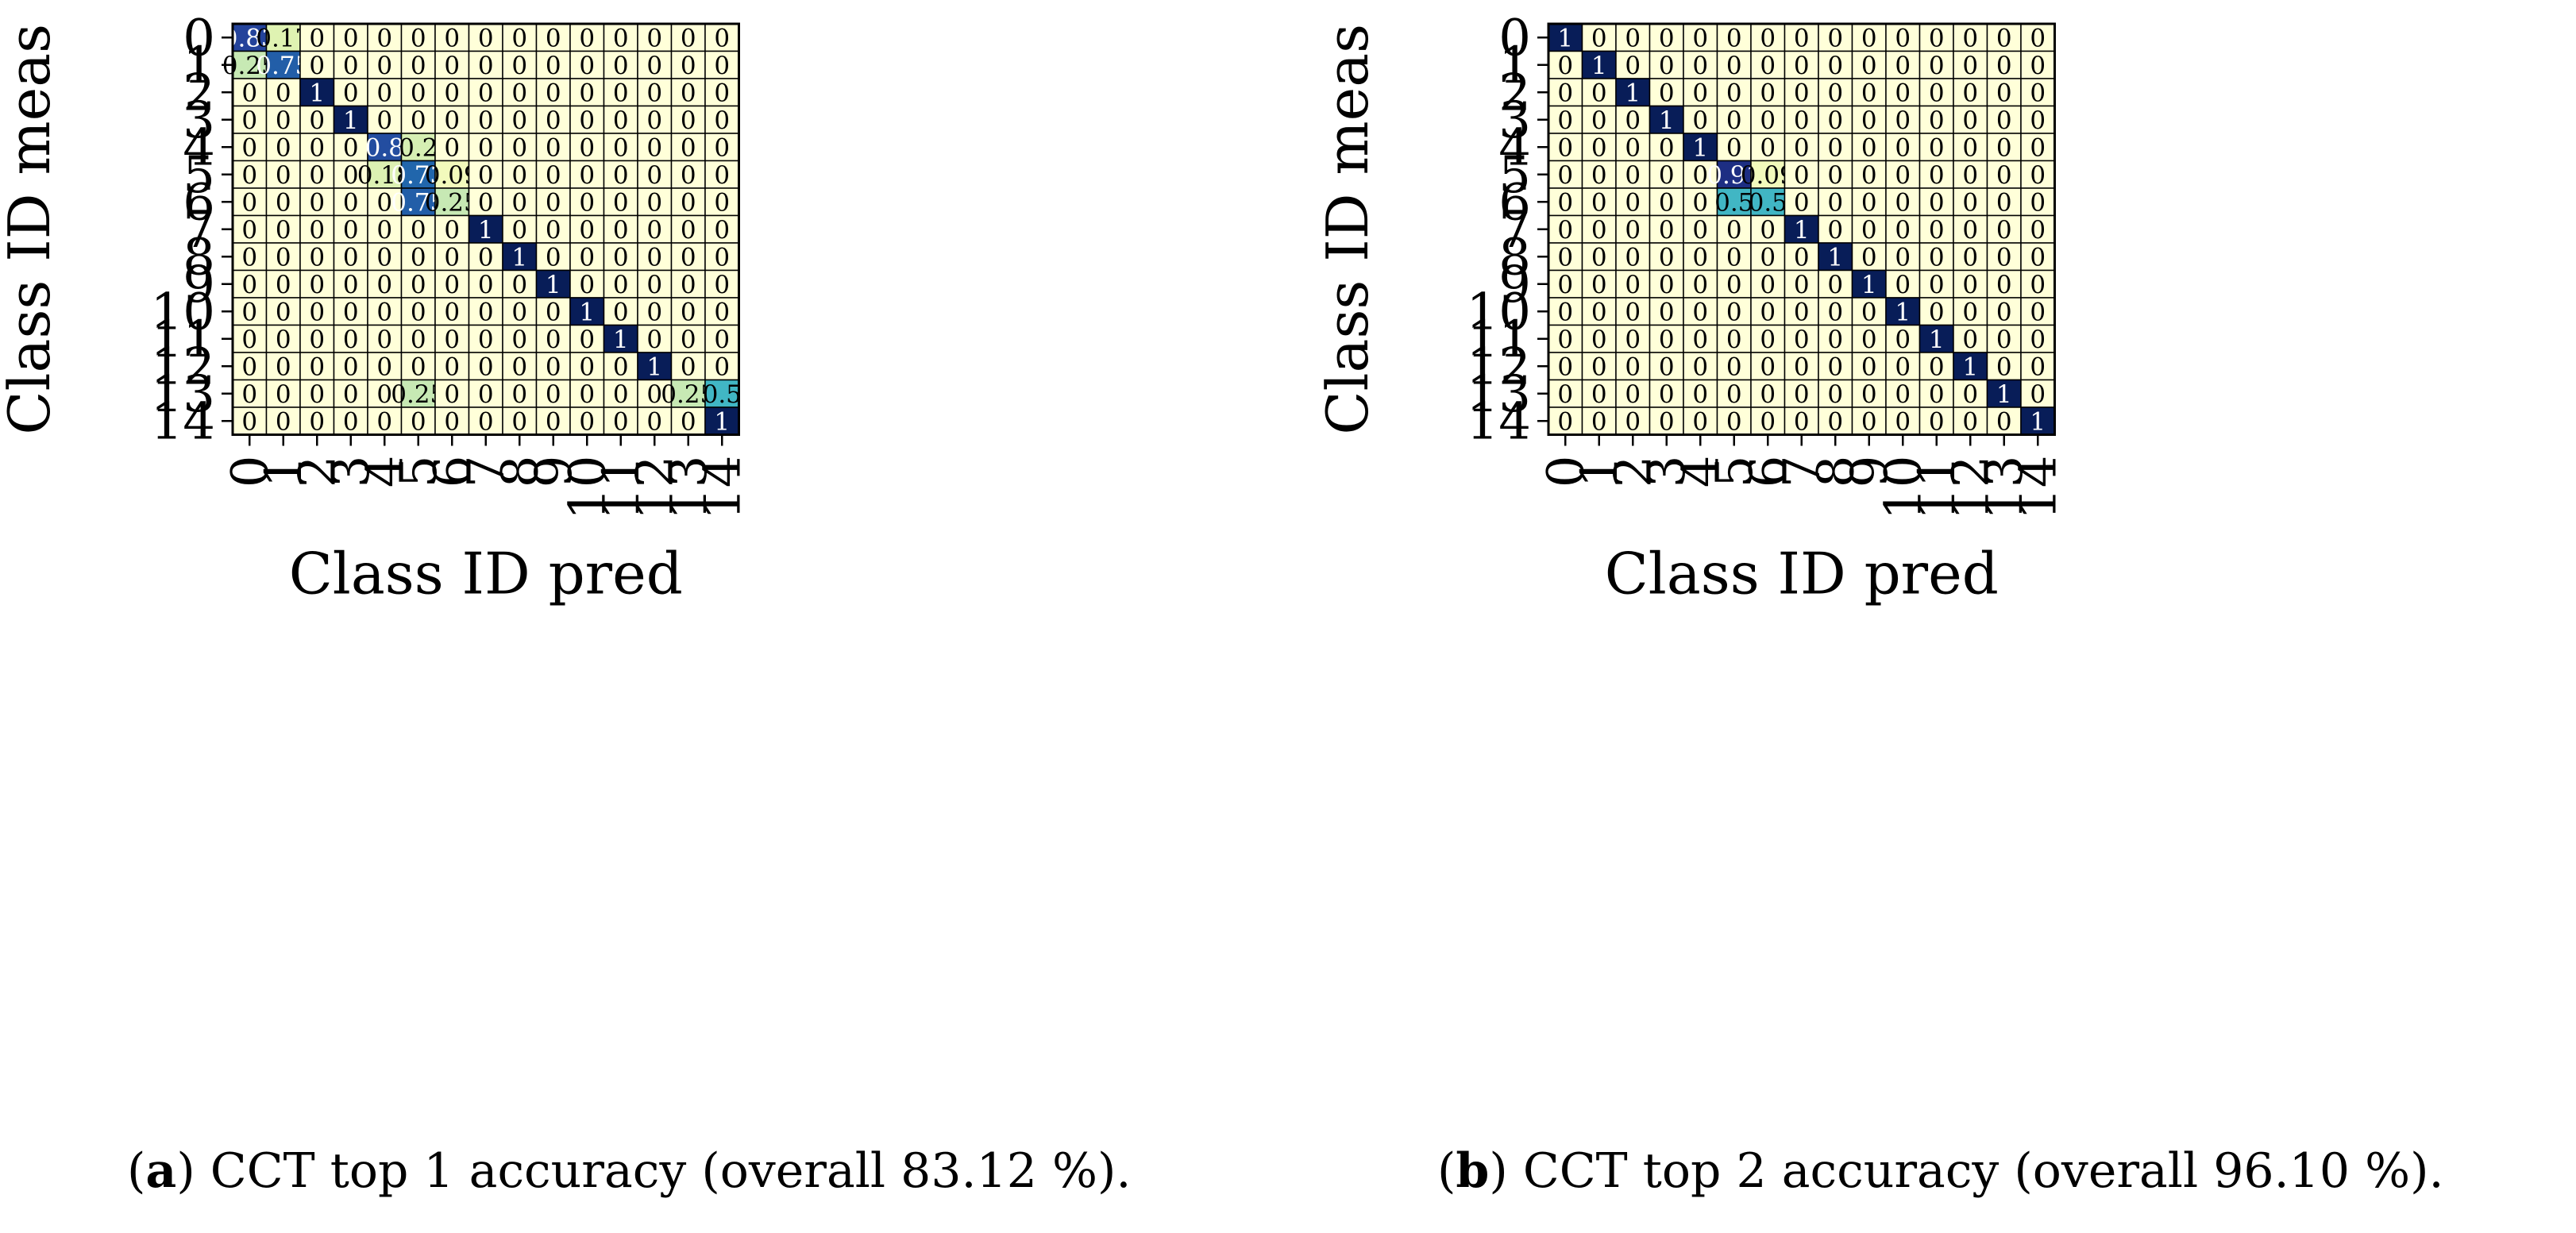  Describe the element at coordinates (1566, 472) in the screenshot. I see `x-tick-label: 0` at that location.